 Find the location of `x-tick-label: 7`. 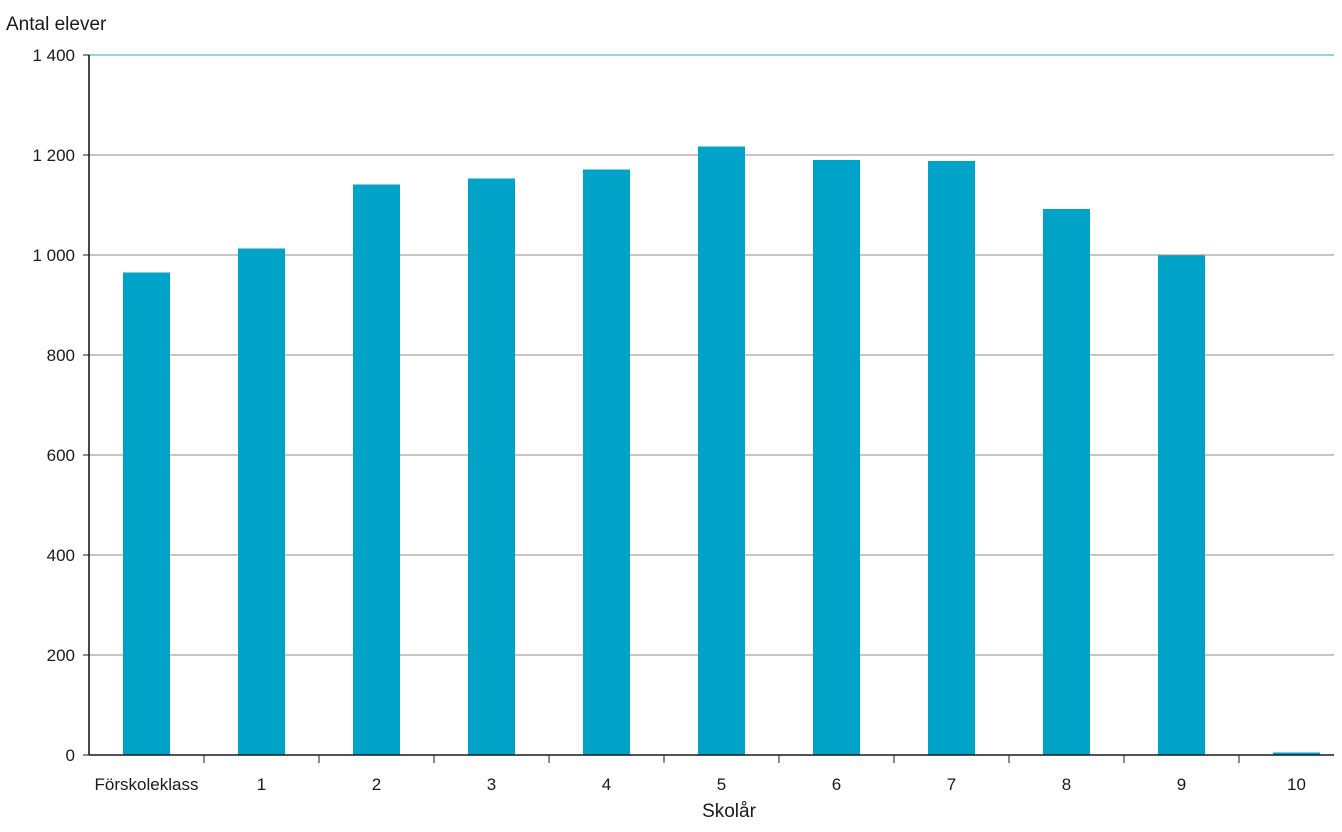

x-tick-label: 7 is located at coordinates (951, 784).